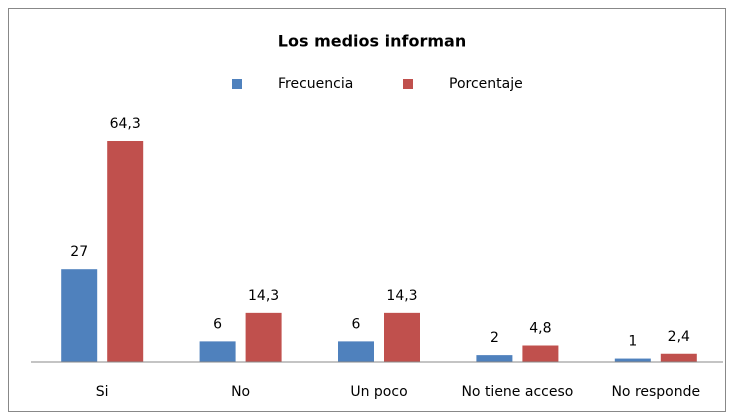 The height and width of the screenshot is (419, 732). I want to click on data-label: 64,3, so click(125, 124).